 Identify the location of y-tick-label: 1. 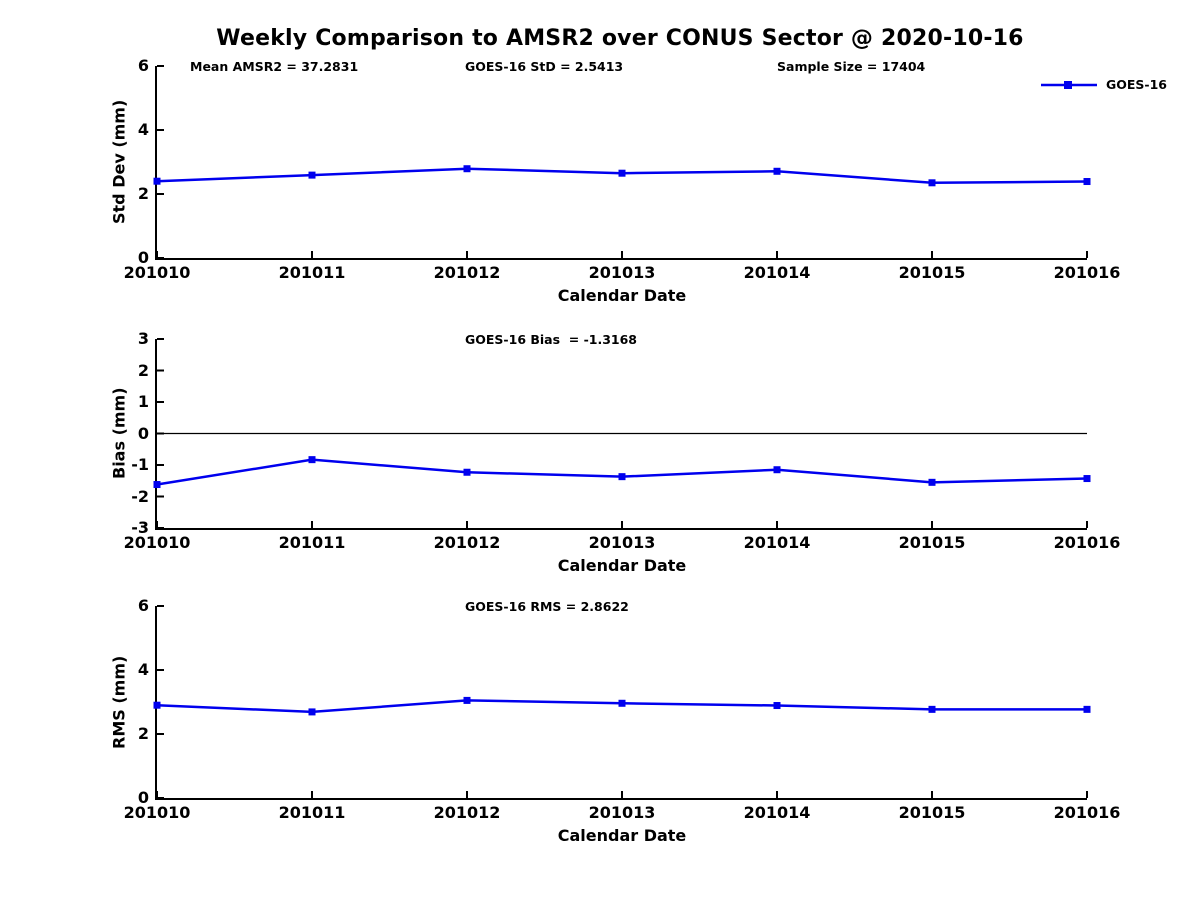
(143, 401).